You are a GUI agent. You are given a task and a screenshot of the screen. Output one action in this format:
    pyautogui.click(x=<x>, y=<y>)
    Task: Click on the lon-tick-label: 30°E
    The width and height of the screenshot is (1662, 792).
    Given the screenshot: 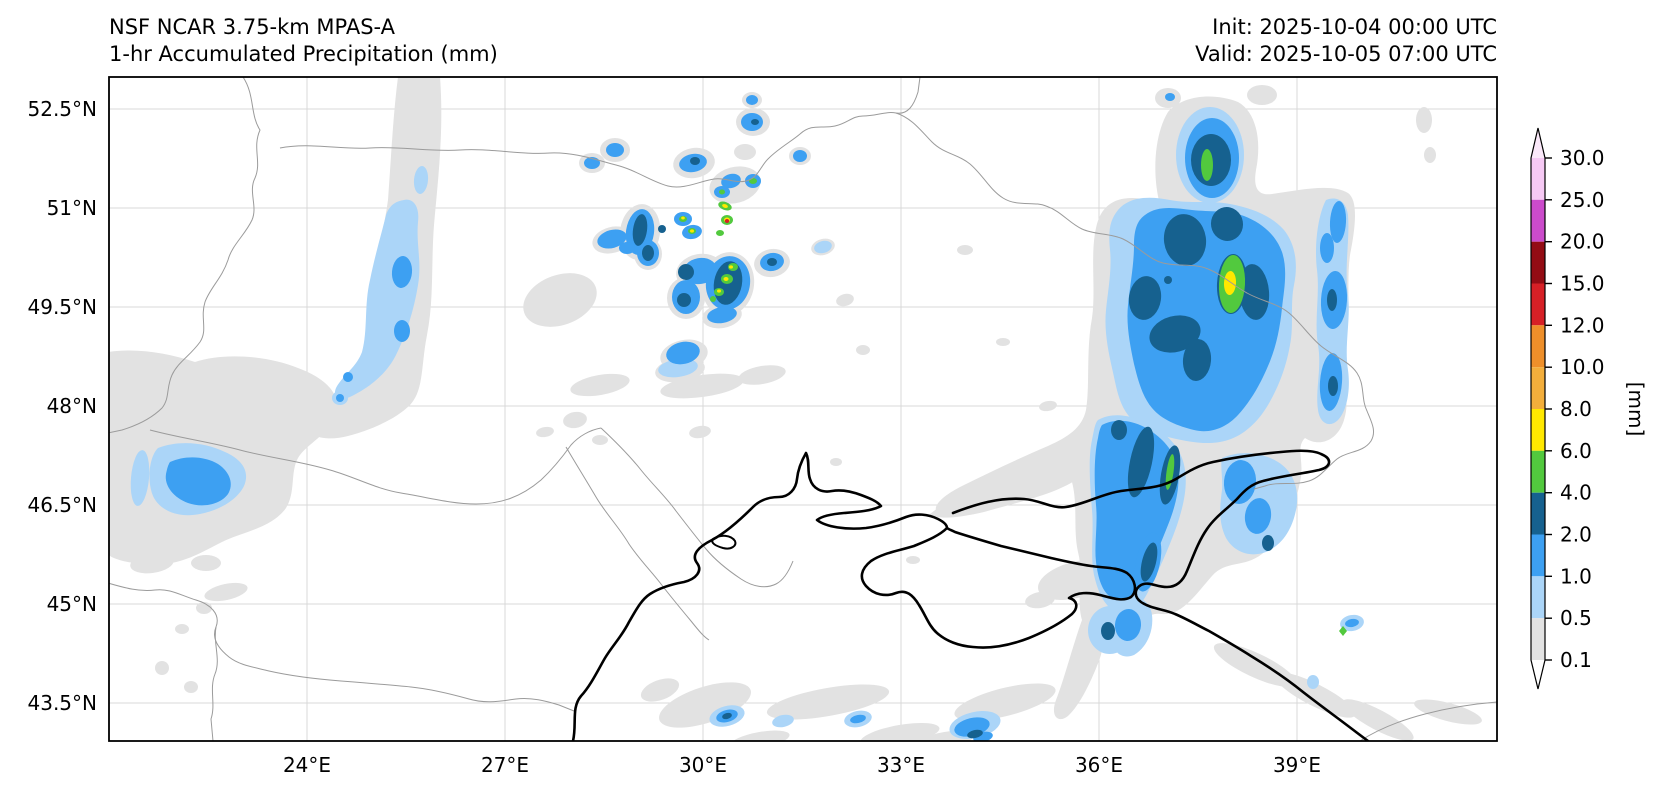 What is the action you would take?
    pyautogui.click(x=703, y=765)
    